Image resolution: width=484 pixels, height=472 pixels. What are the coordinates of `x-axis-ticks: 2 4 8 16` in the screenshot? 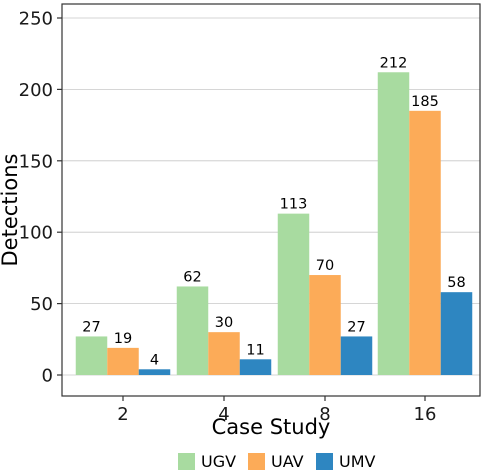 It's located at (276, 410).